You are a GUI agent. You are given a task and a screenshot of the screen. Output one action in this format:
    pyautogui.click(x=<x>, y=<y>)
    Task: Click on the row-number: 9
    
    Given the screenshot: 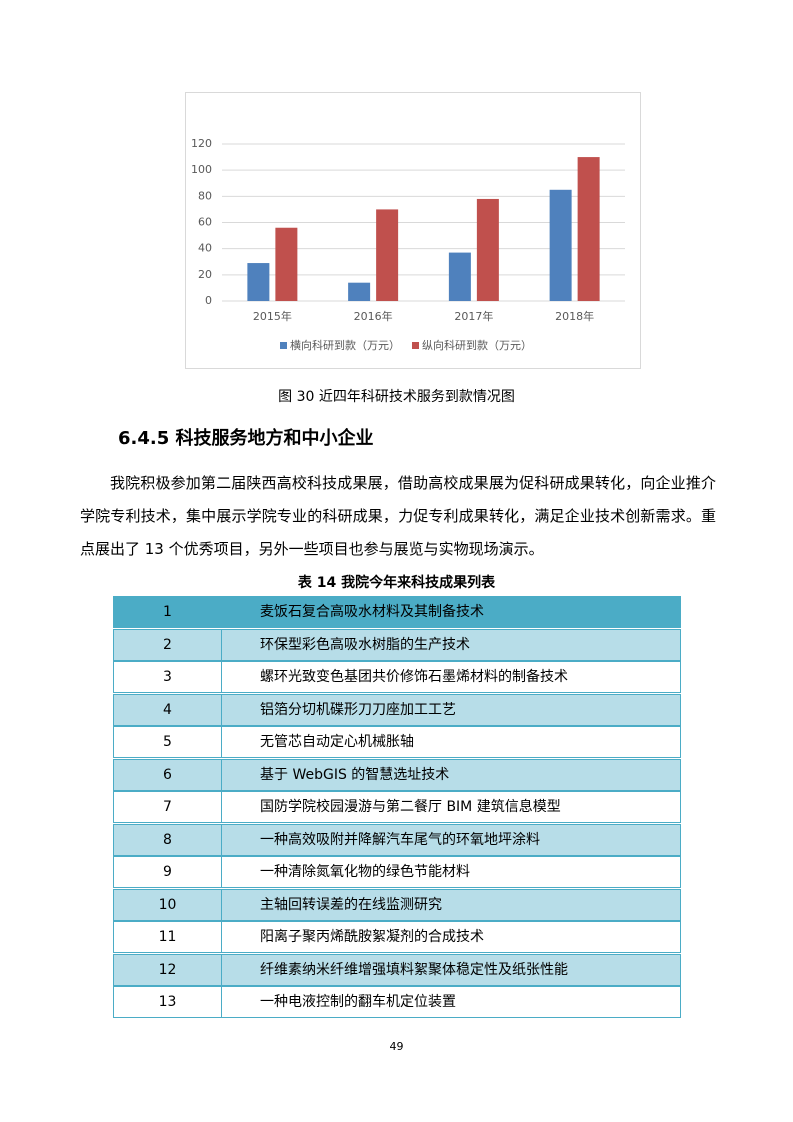 What is the action you would take?
    pyautogui.click(x=168, y=872)
    